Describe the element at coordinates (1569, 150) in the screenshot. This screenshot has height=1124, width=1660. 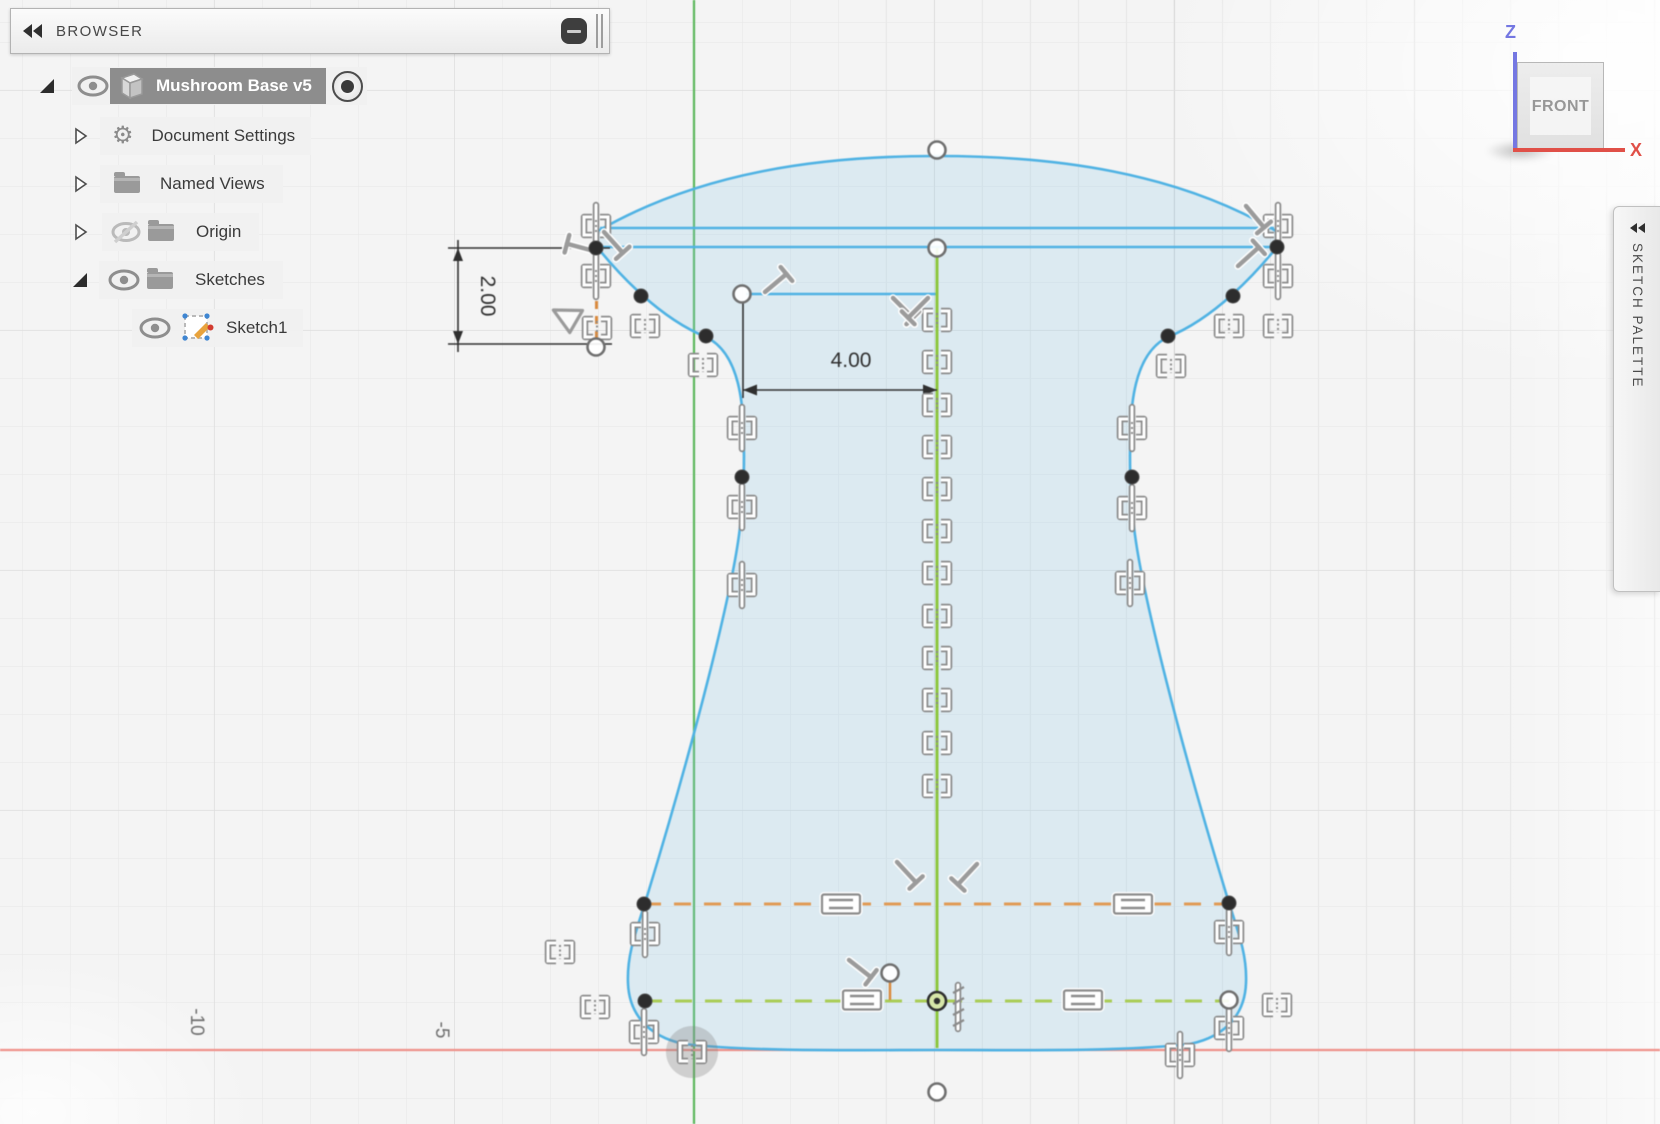
I see `viewcube-x-axis-line` at that location.